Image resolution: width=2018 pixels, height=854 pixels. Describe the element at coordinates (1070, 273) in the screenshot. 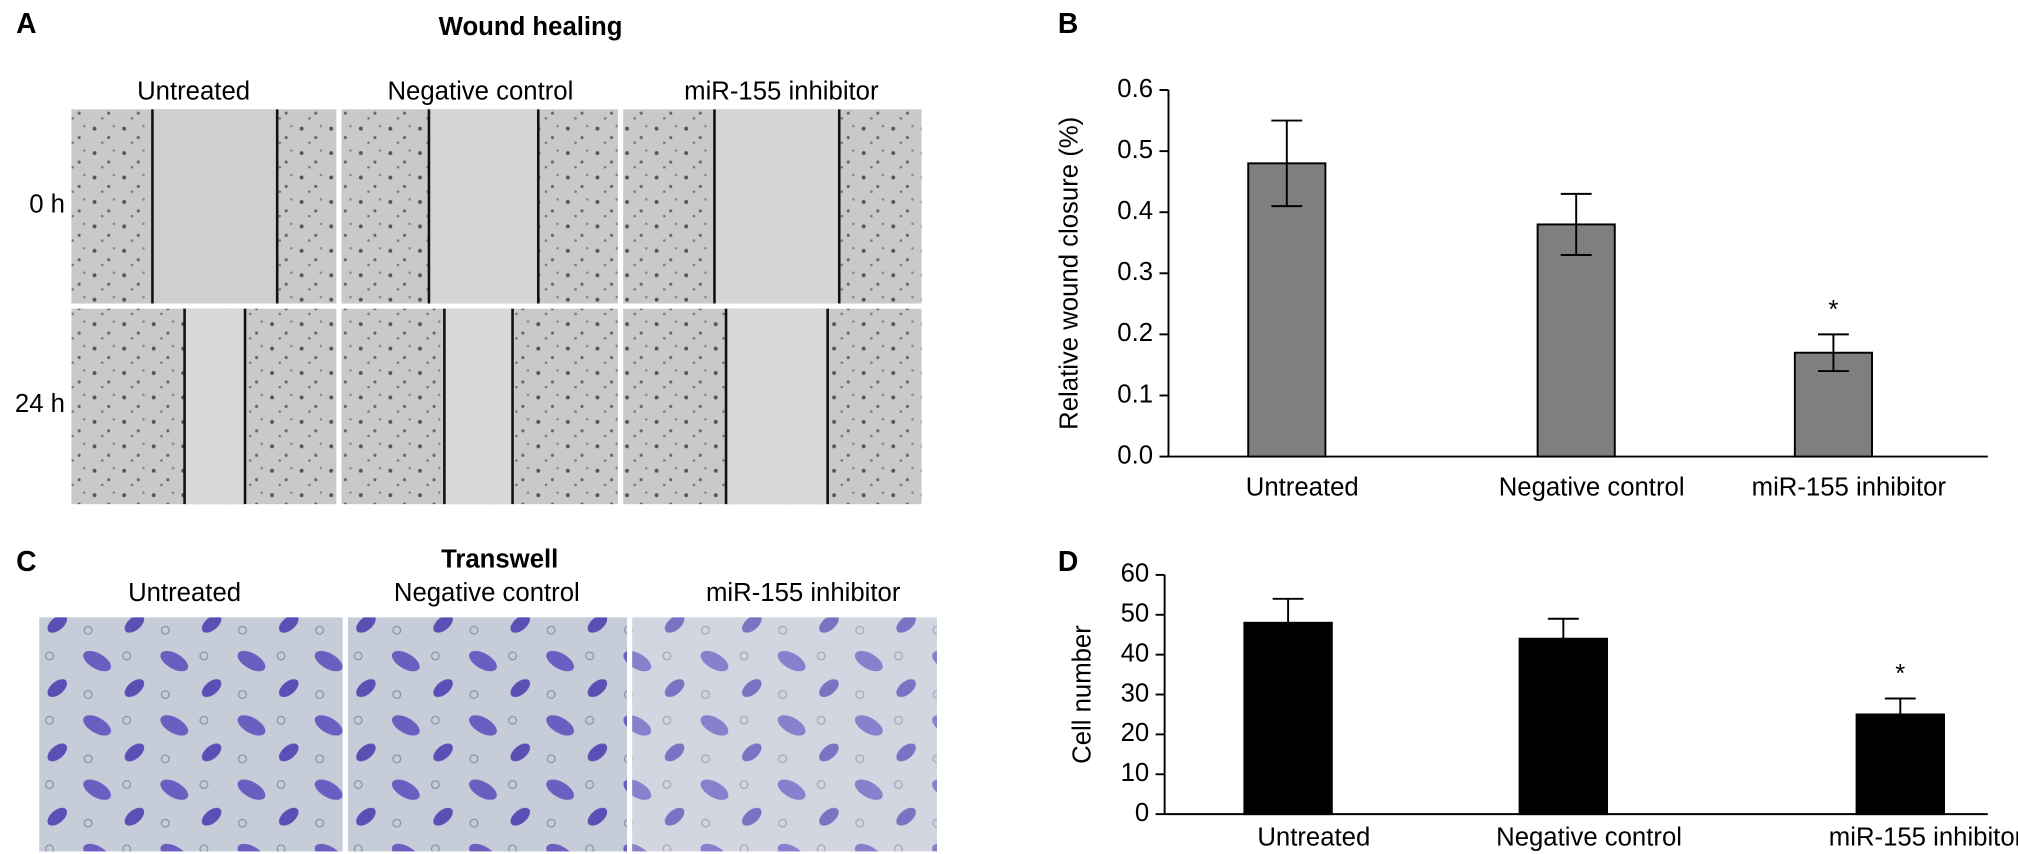

I see `y-axis-label: Relative wound closure (%)` at that location.